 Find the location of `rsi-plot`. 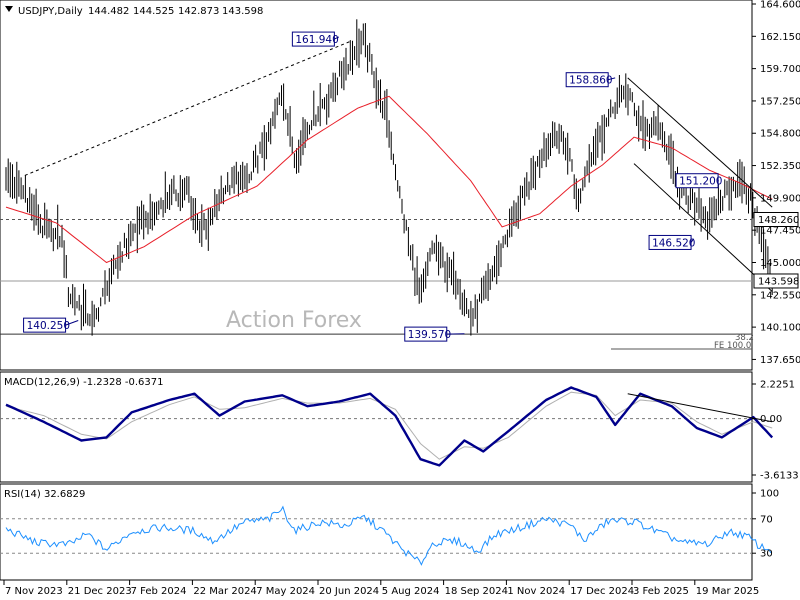

rsi-plot is located at coordinates (386, 535).